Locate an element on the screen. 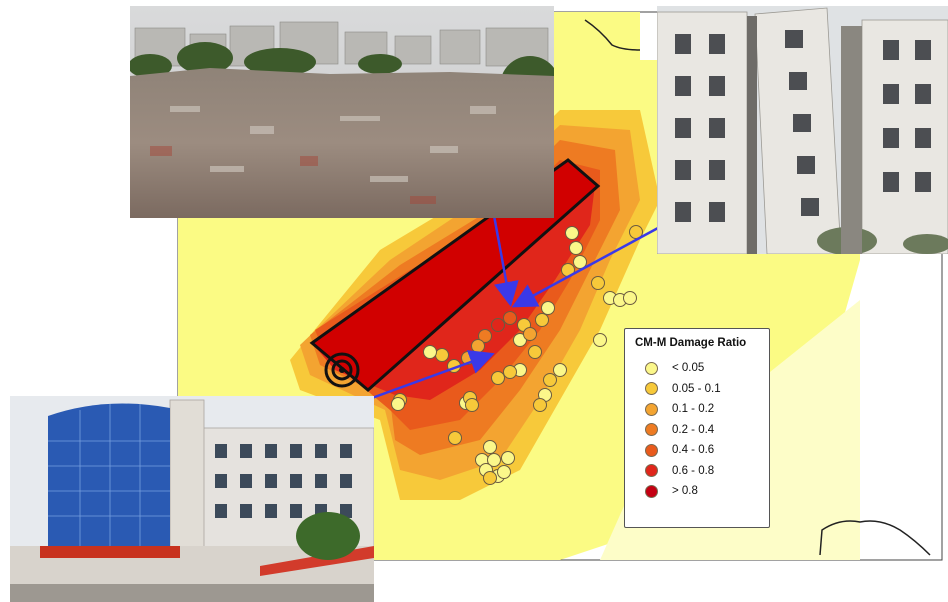 This screenshot has width=948, height=602. photo-office-building is located at coordinates (192, 499).